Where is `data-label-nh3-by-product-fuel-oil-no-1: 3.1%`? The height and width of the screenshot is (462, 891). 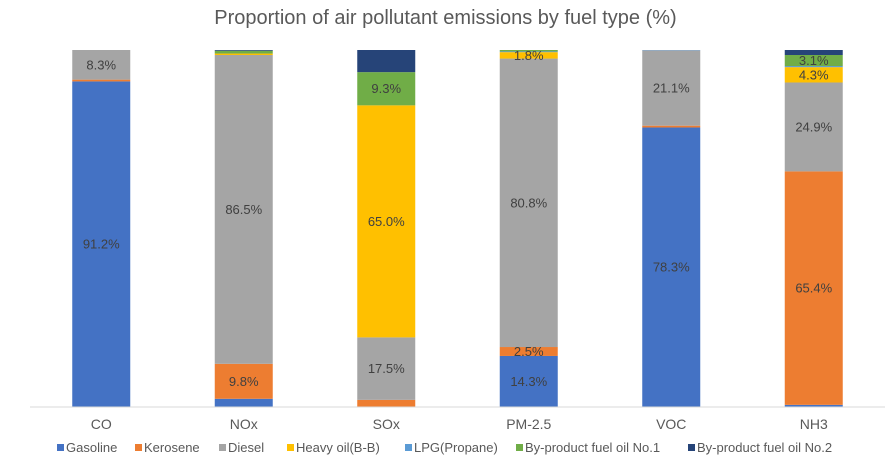 data-label-nh3-by-product-fuel-oil-no-1: 3.1% is located at coordinates (814, 60).